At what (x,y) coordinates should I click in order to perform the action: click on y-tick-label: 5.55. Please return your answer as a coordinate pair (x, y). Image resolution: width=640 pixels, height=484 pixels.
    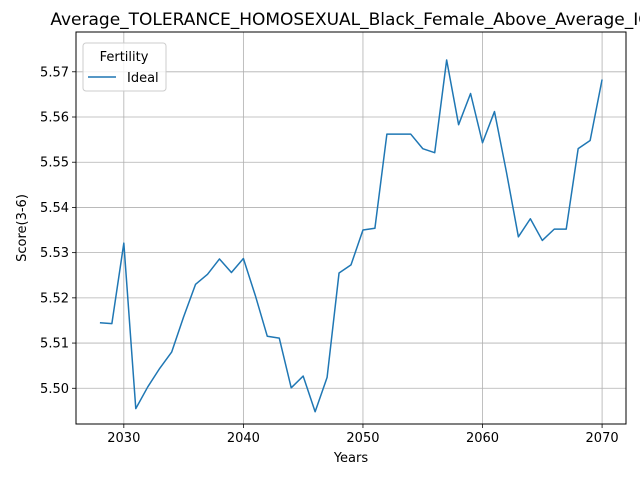
    Looking at the image, I should click on (54, 163).